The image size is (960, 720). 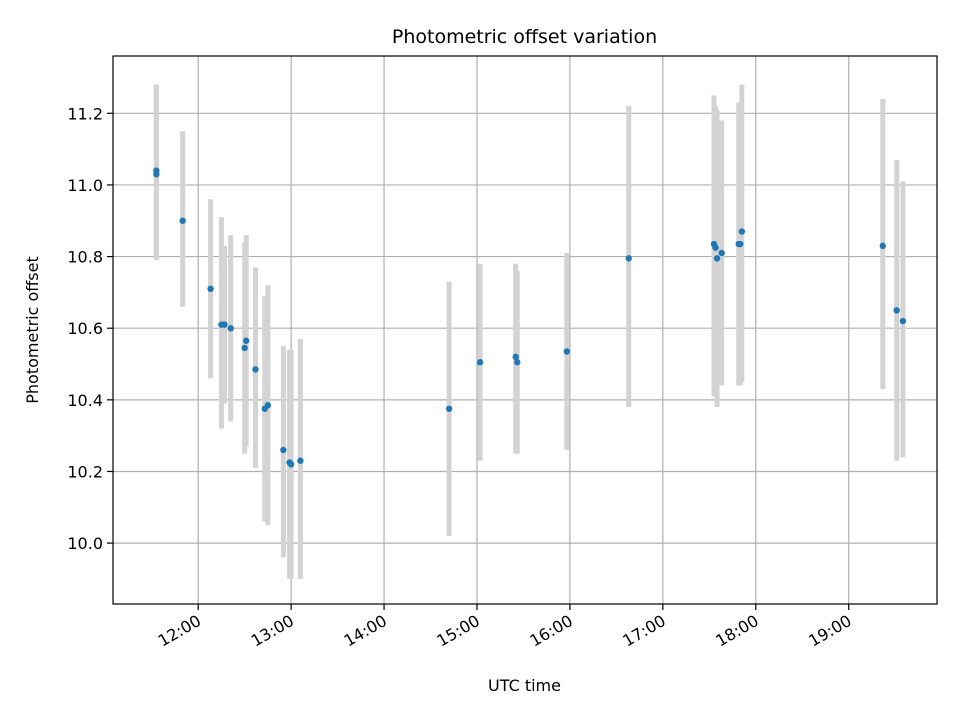 What do you see at coordinates (736, 631) in the screenshot?
I see `x-tick-label: 18:00` at bounding box center [736, 631].